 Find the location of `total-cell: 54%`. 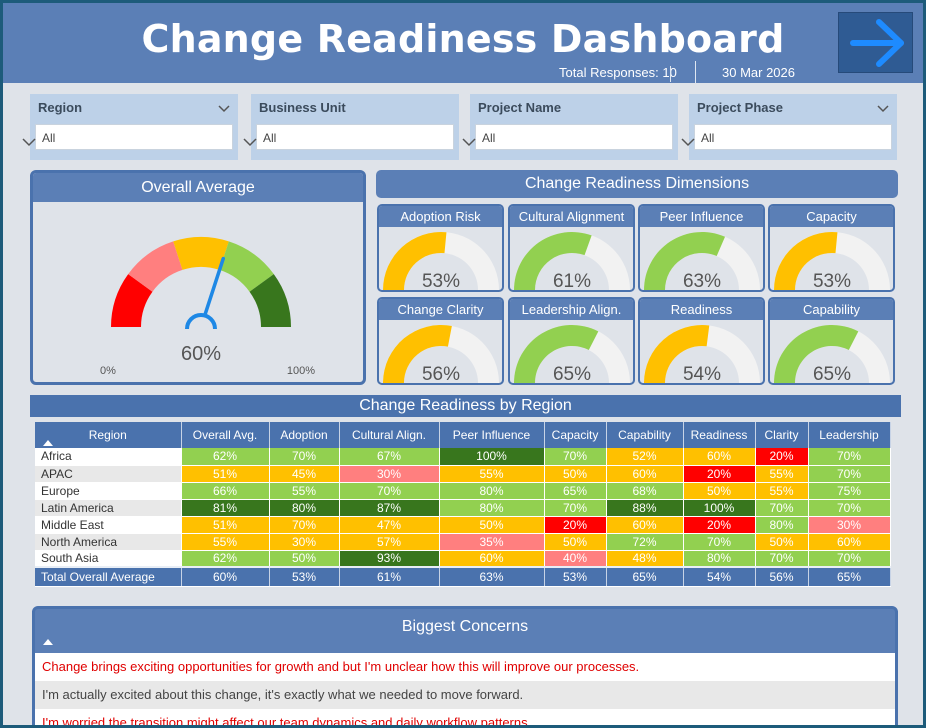

total-cell: 54% is located at coordinates (719, 576).